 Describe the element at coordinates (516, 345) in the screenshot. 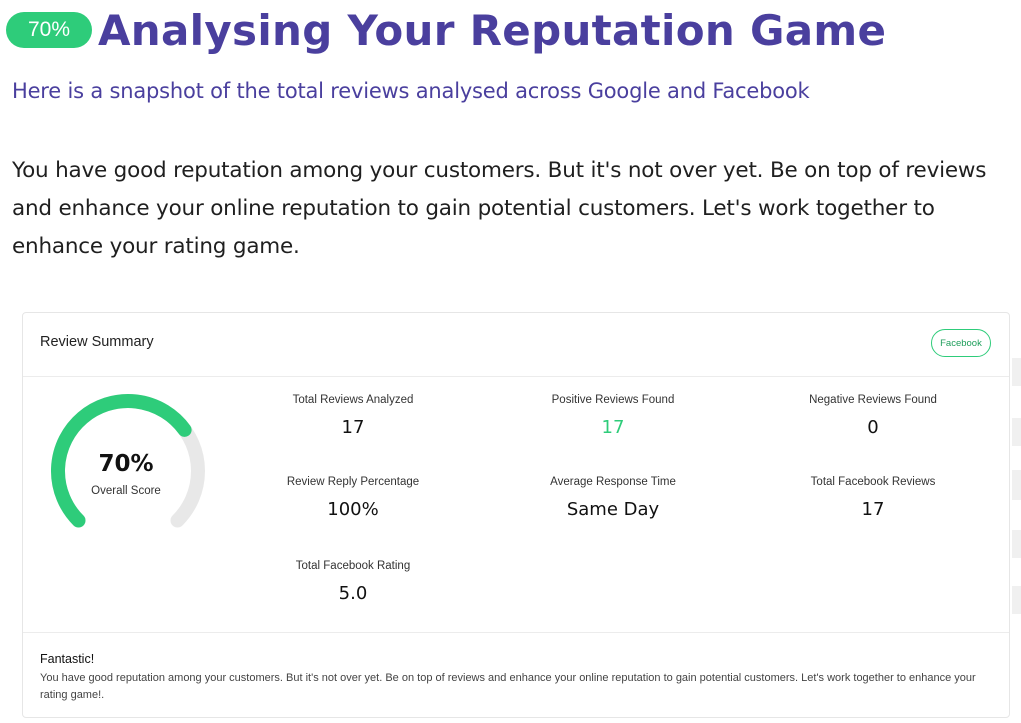

I see `card-header: Review Summary Facebook` at that location.